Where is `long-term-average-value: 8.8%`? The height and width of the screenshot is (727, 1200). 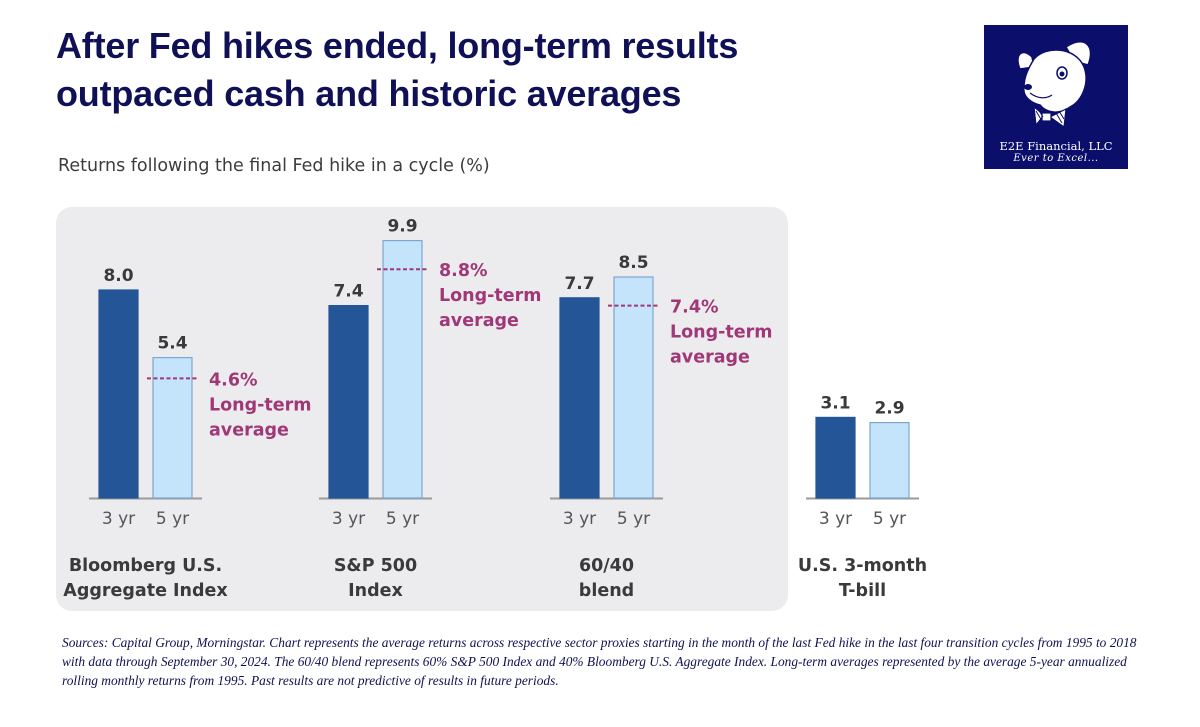 long-term-average-value: 8.8% is located at coordinates (463, 271).